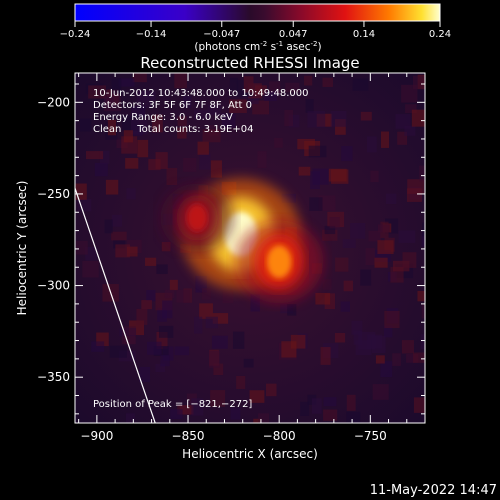 This screenshot has height=500, width=500. I want to click on x-tick-label: −750, so click(370, 436).